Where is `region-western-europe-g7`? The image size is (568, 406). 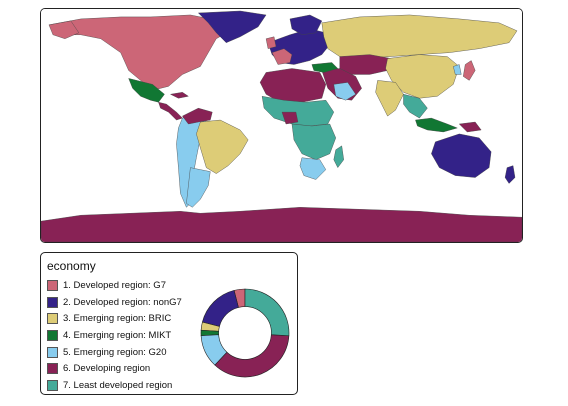 region-western-europe-g7 is located at coordinates (282, 56).